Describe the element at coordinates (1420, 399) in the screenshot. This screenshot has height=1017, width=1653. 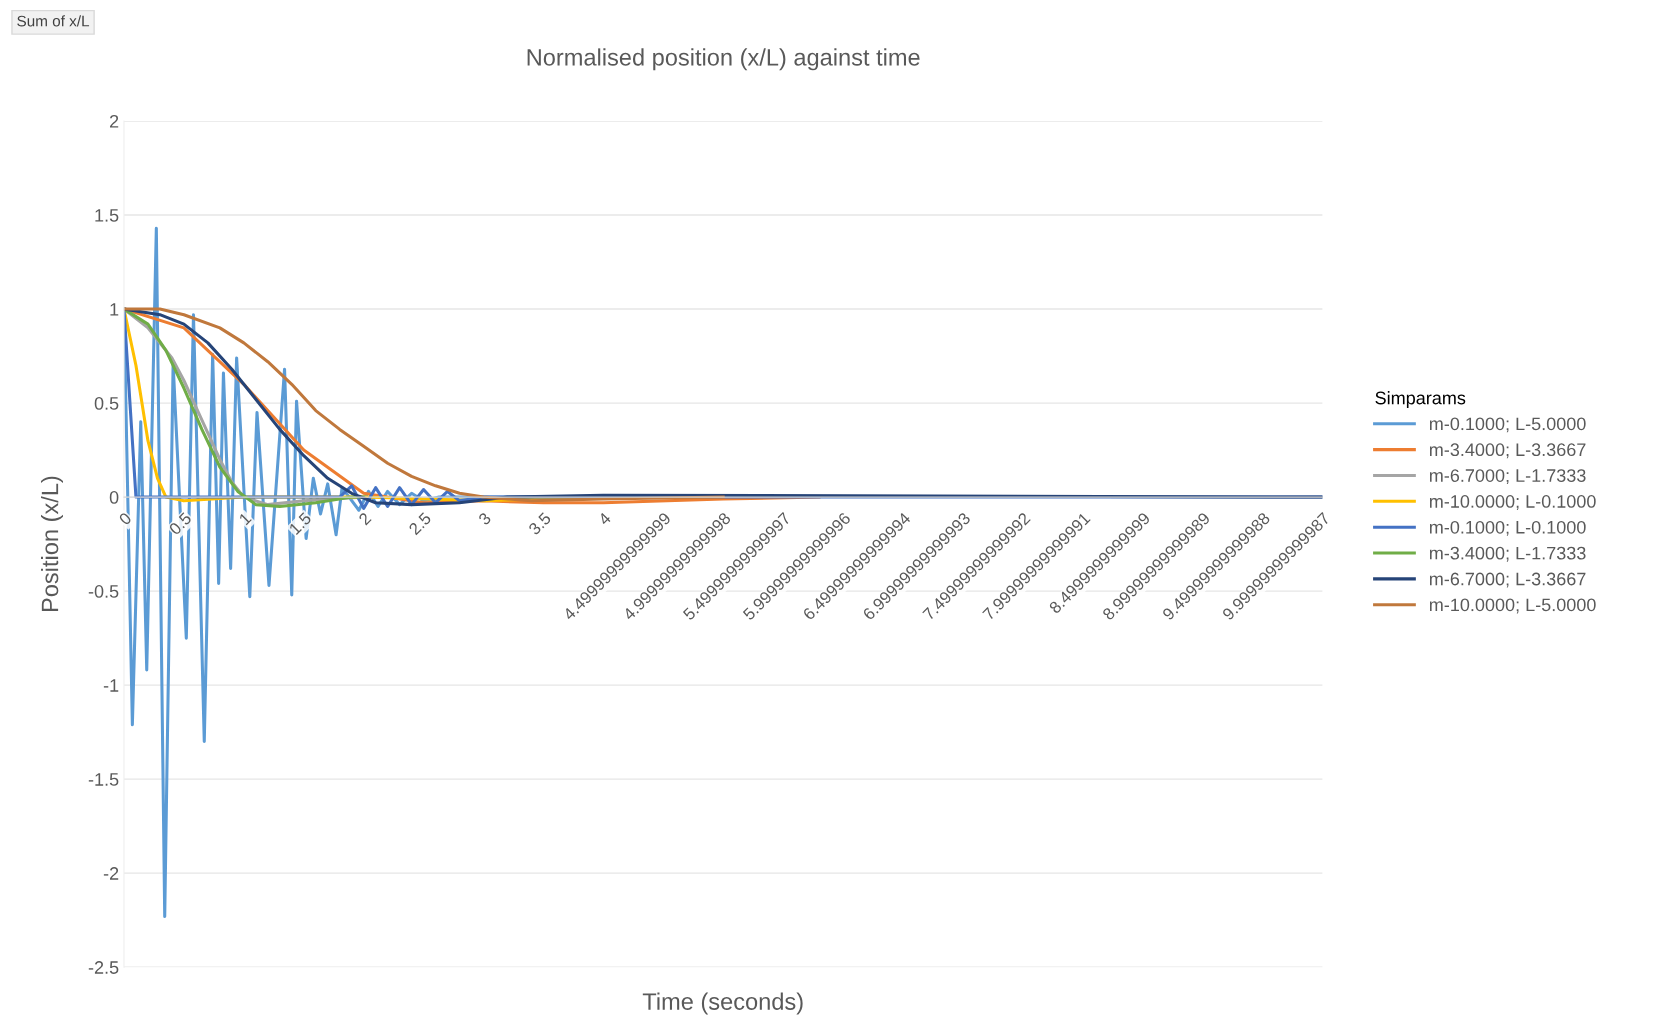
I see `legend-title: Simparams` at that location.